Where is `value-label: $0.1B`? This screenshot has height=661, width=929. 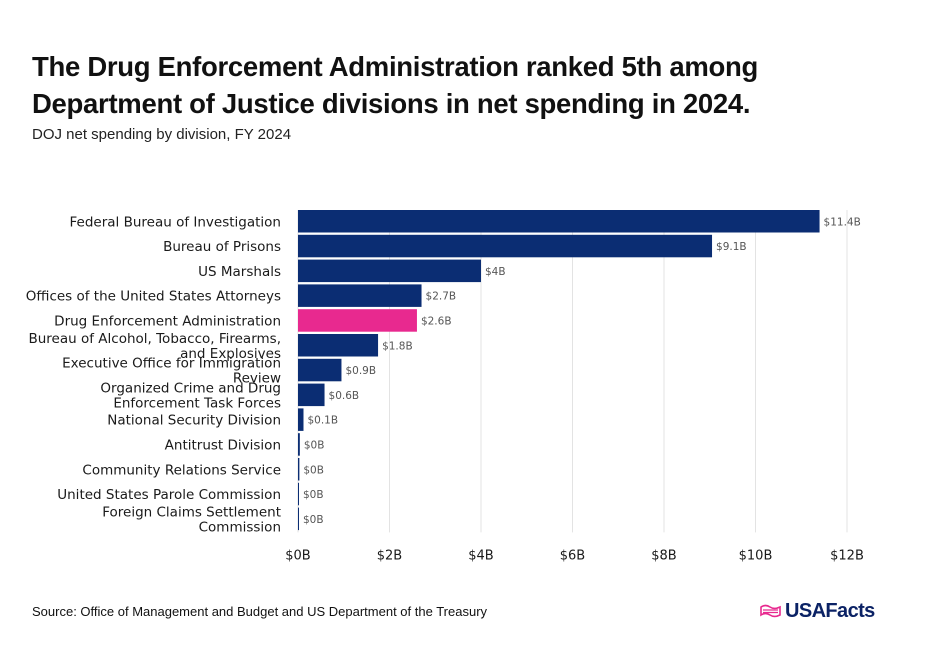 value-label: $0.1B is located at coordinates (322, 421).